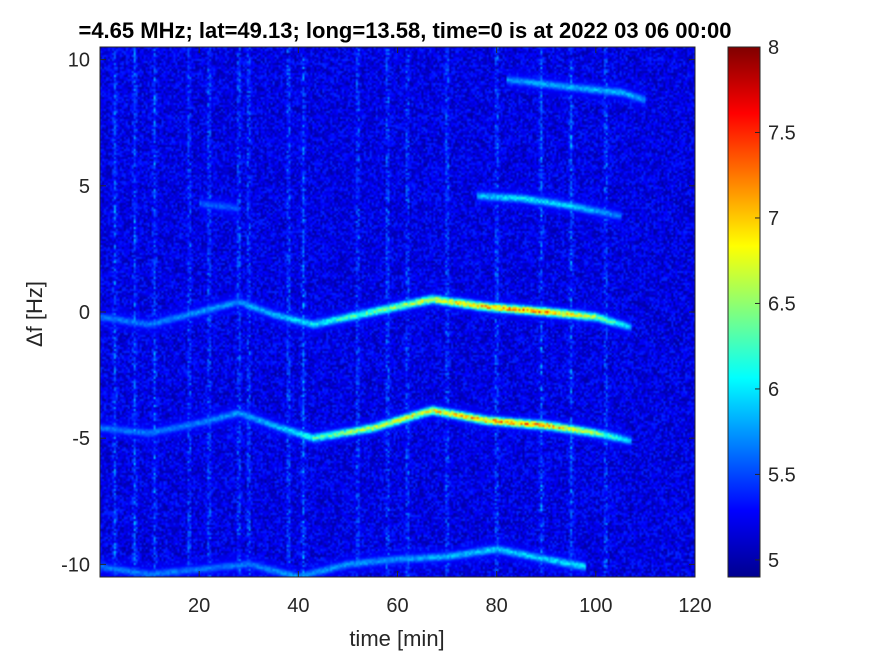 The height and width of the screenshot is (656, 875). What do you see at coordinates (782, 475) in the screenshot?
I see `colorbar-tick-label: 5.5` at bounding box center [782, 475].